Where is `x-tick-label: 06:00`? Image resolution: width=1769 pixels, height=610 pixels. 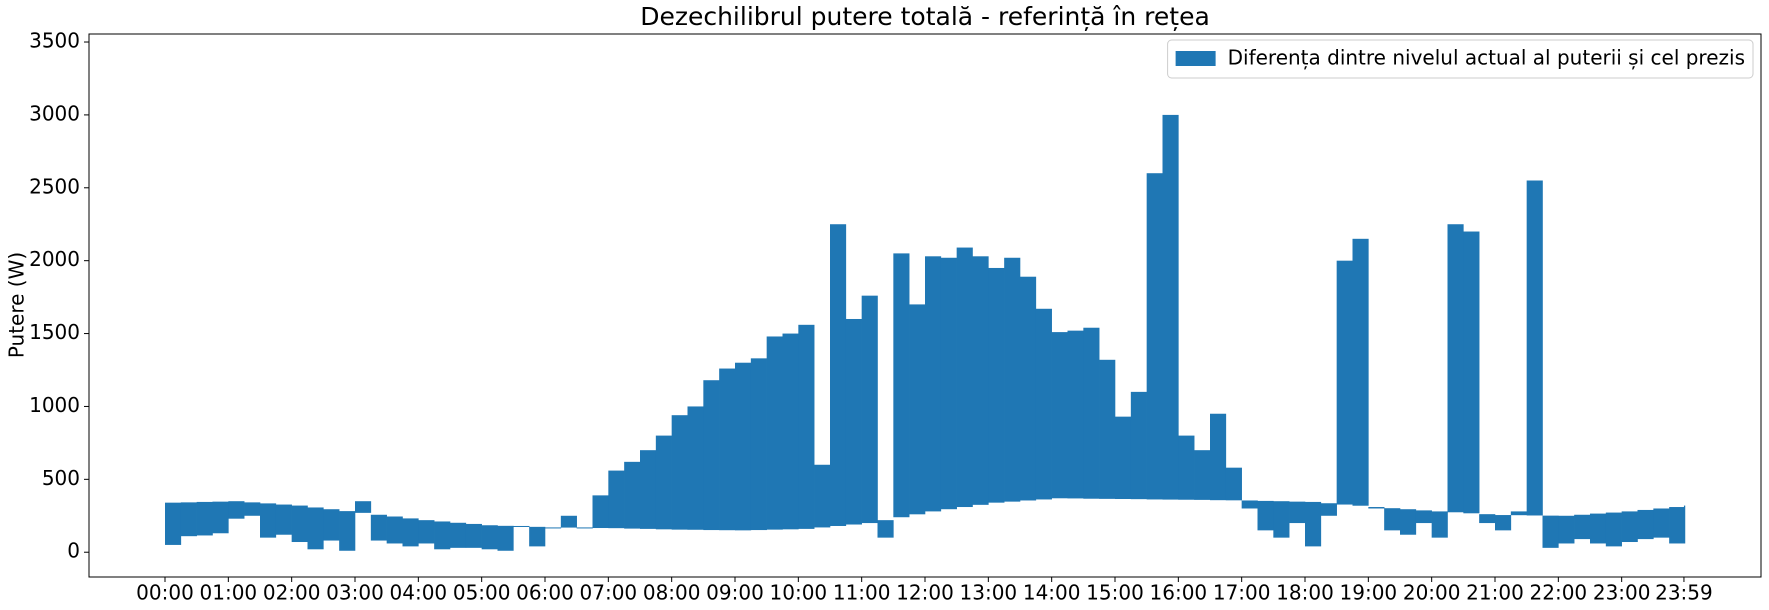
x-tick-label: 06:00 is located at coordinates (545, 593).